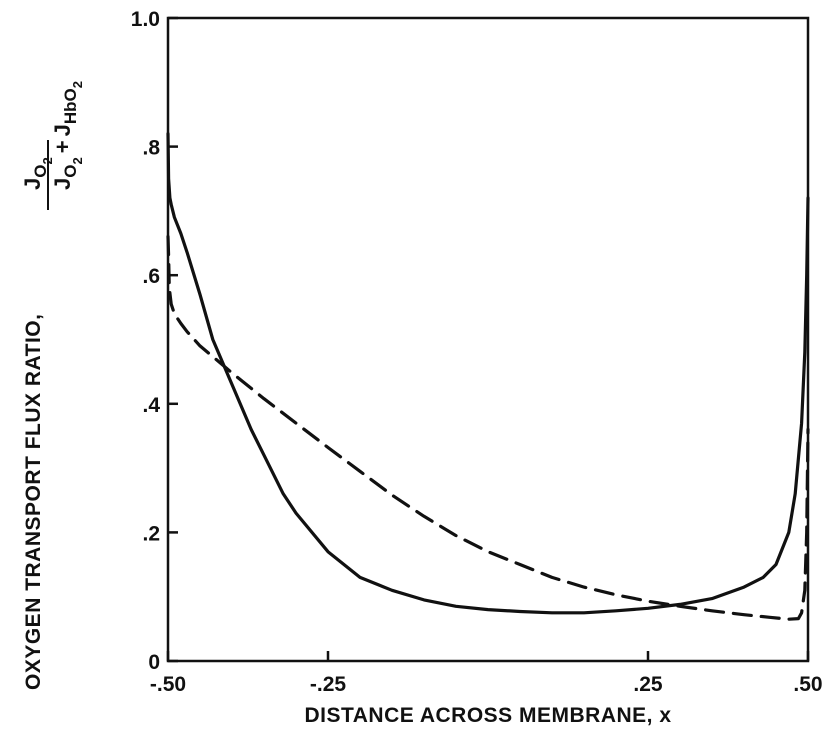  I want to click on y-tick-label: .8, so click(151, 148).